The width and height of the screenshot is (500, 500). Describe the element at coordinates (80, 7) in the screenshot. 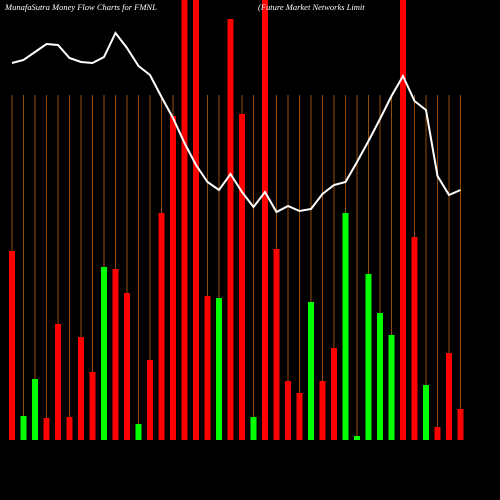

I see `chart-title: MunafaSutra Money Flow Charts for FMNL` at that location.